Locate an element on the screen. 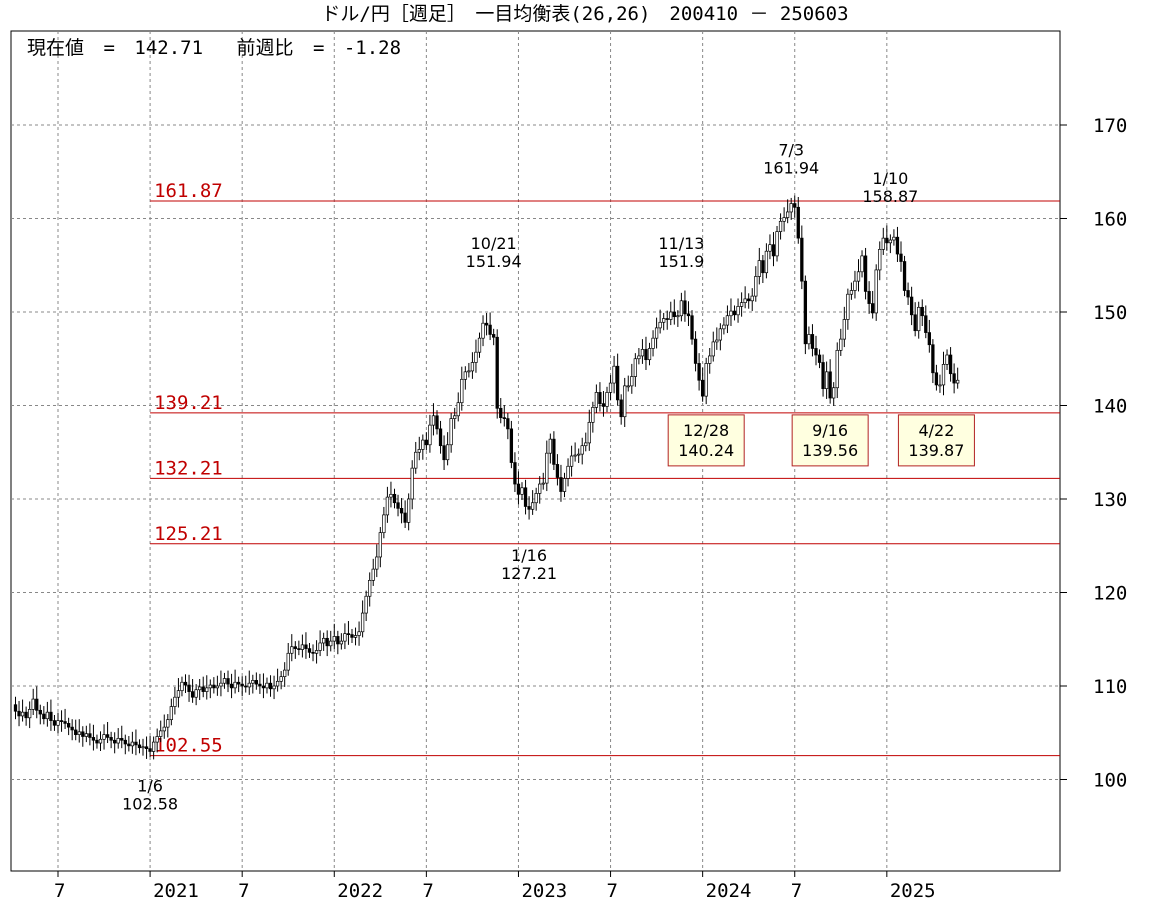 Image resolution: width=1171 pixels, height=902 pixels. y-tick-label-140: 140 is located at coordinates (1110, 407).